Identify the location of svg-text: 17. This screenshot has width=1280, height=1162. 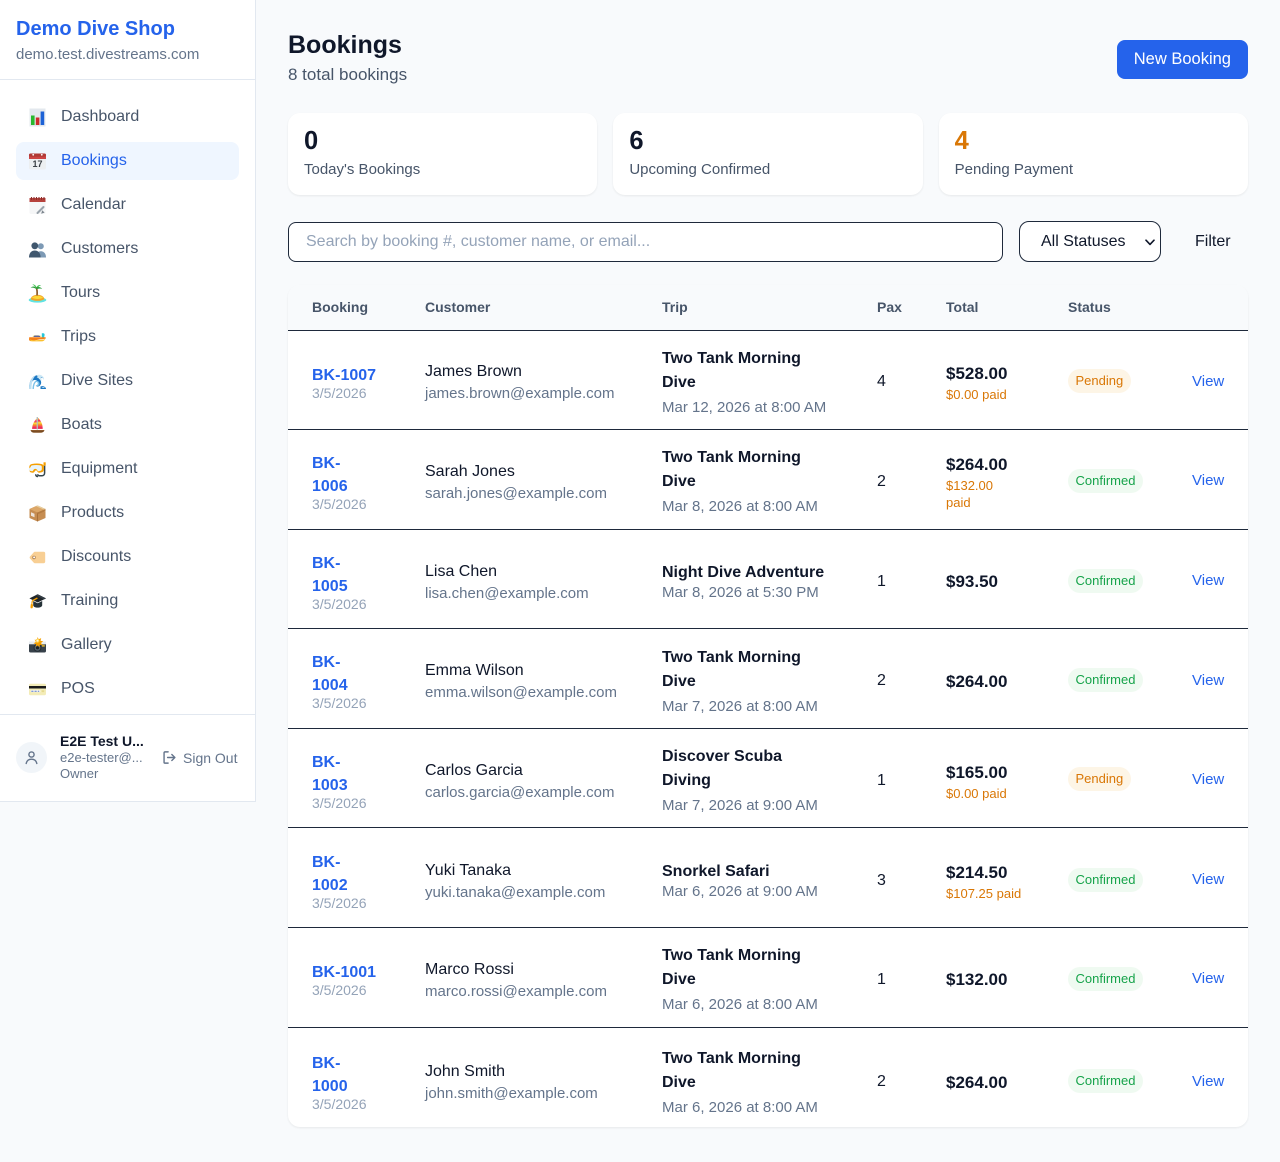
(37, 163).